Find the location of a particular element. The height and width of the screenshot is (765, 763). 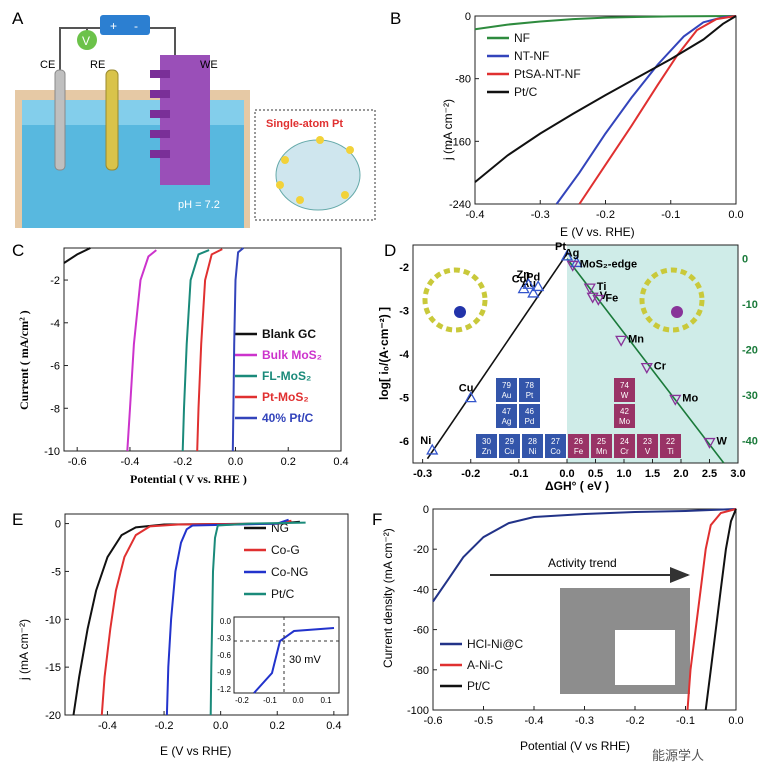

panel-label-a: A is located at coordinates (18, 18).